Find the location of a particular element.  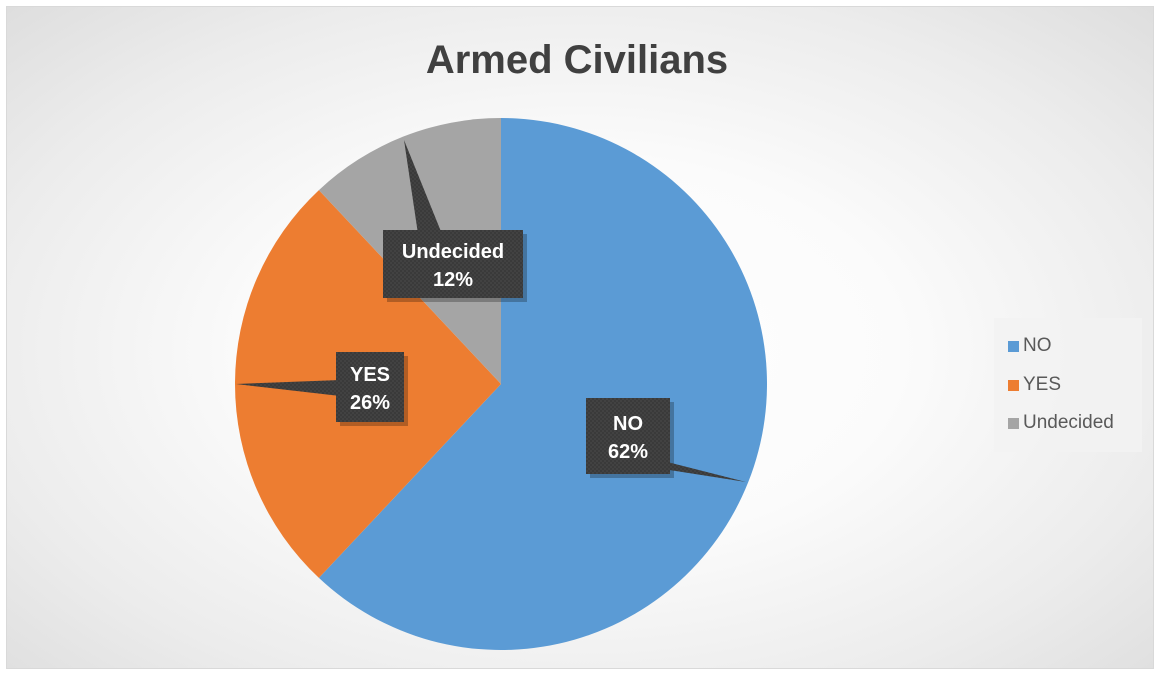

legend-entry-yes: YES is located at coordinates (1034, 385).